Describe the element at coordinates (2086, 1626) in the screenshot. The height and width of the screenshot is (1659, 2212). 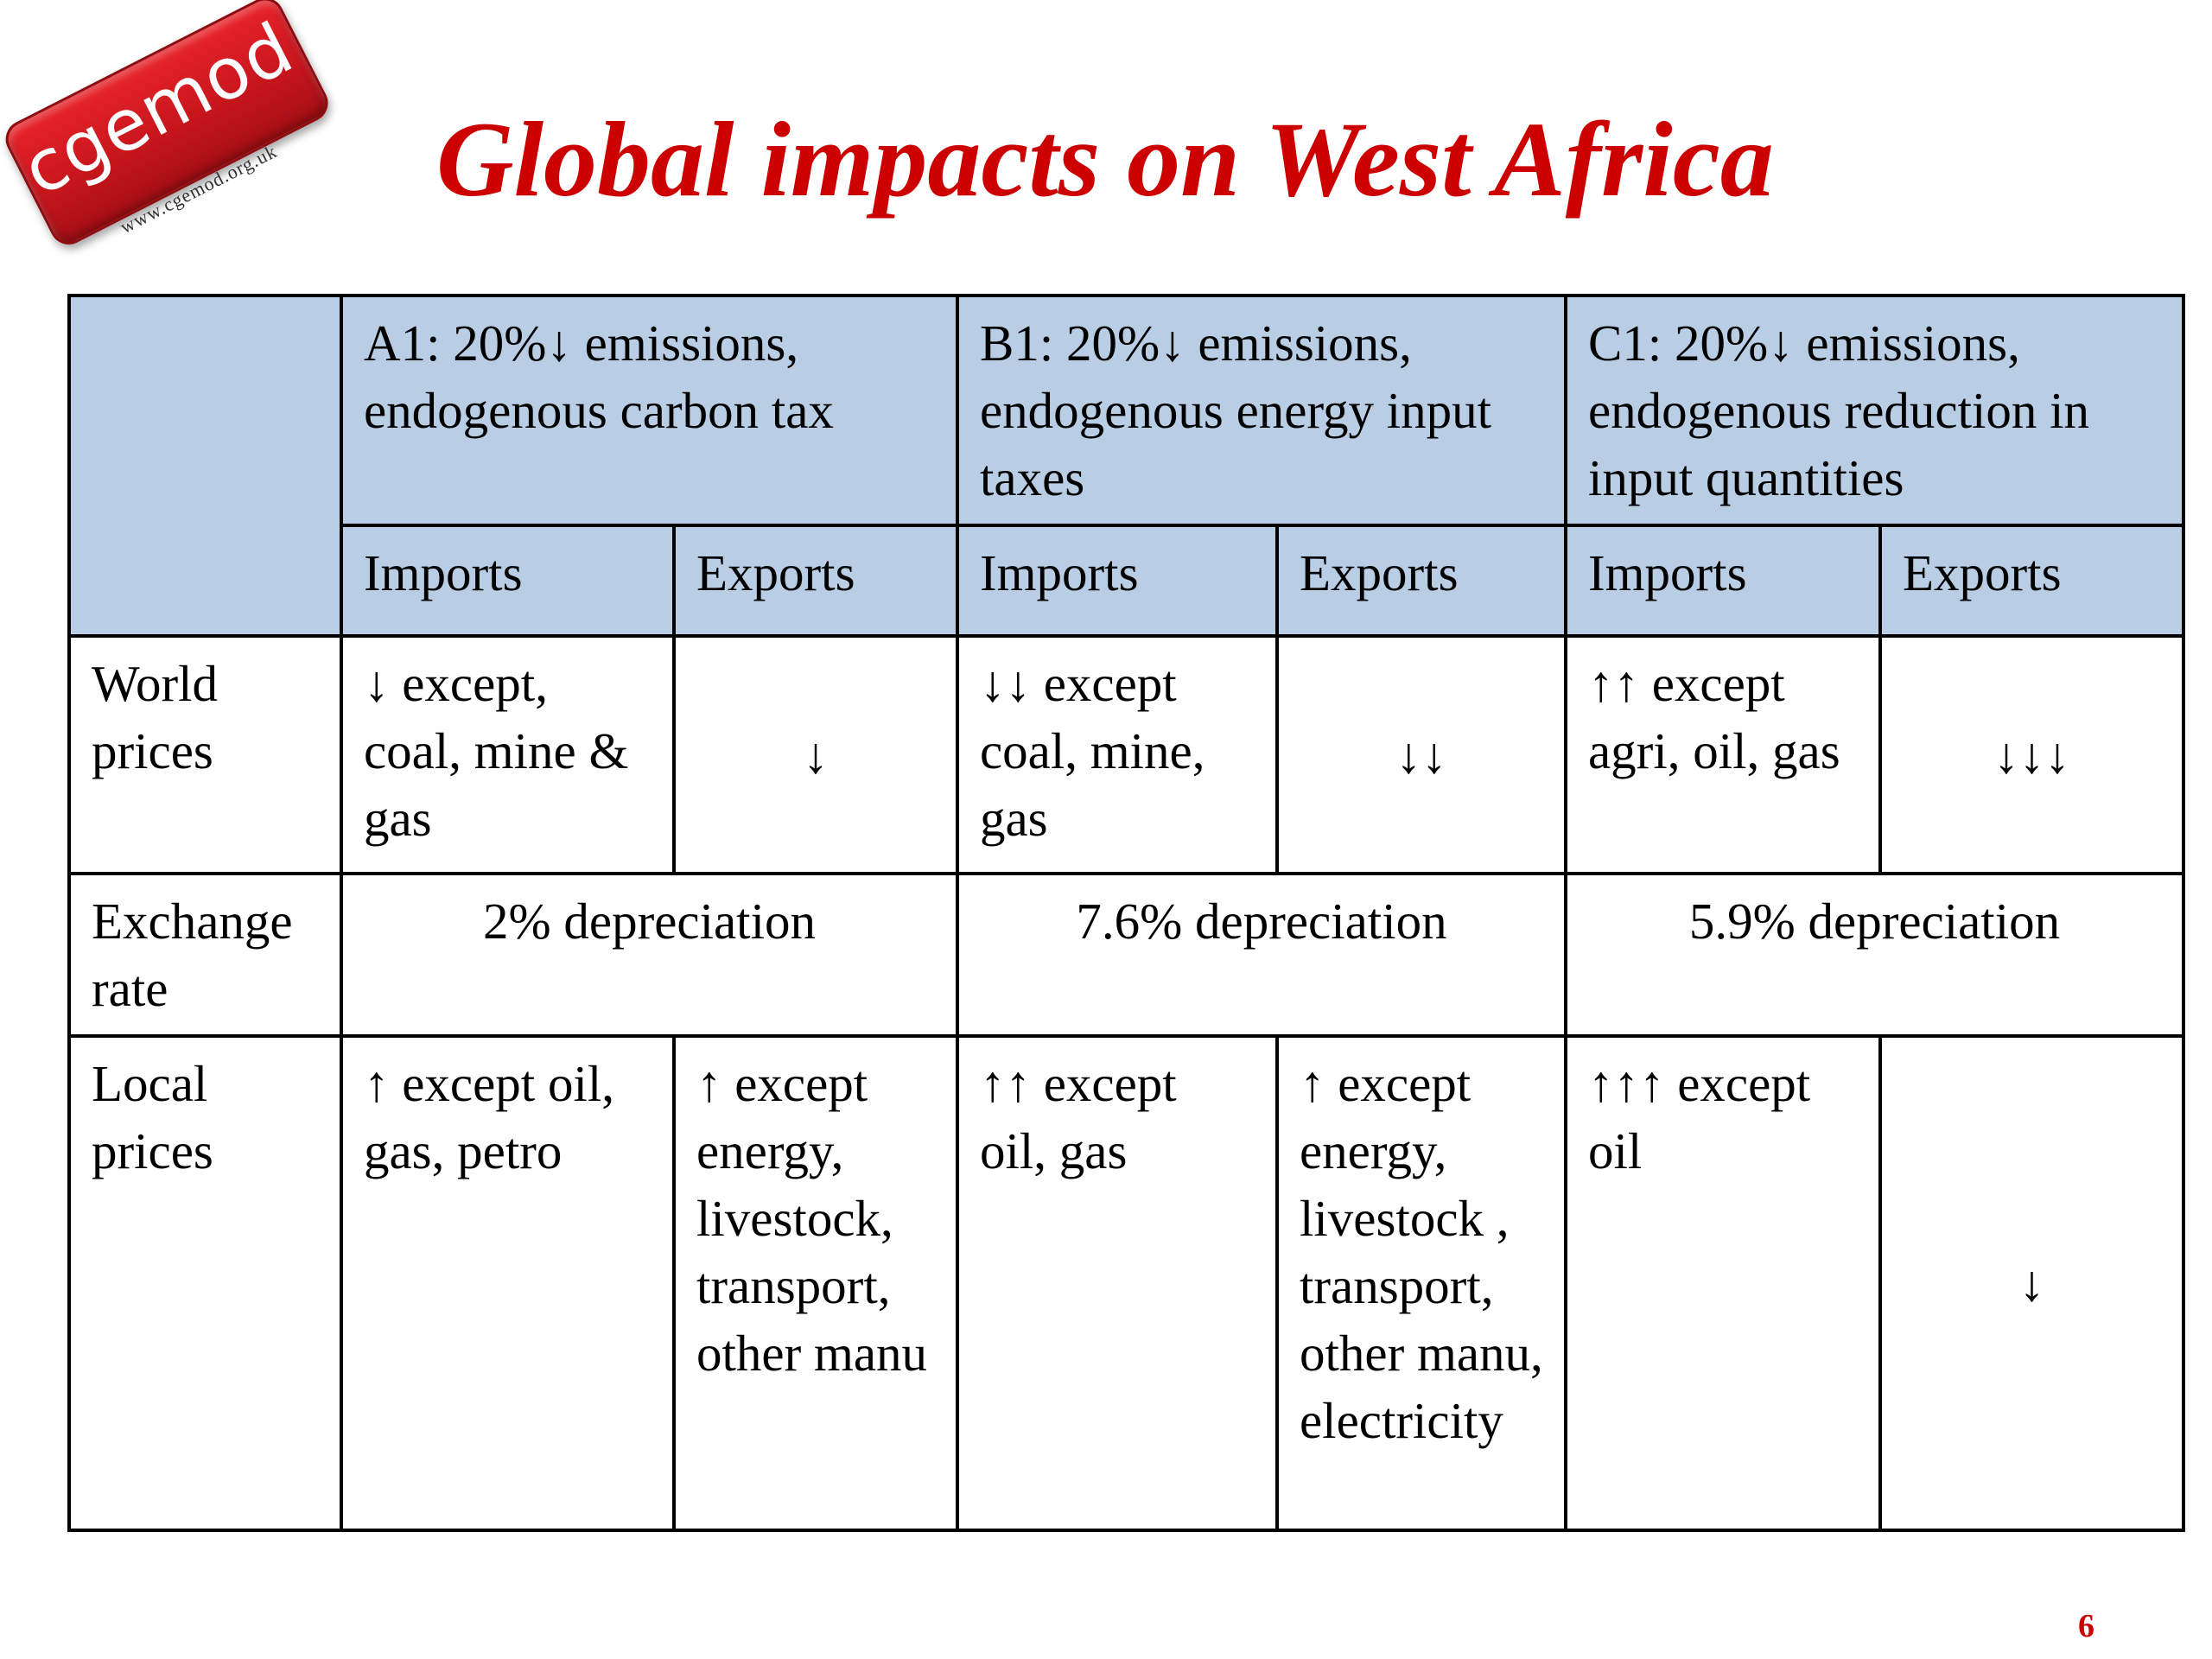
I see `page-number: 6` at that location.